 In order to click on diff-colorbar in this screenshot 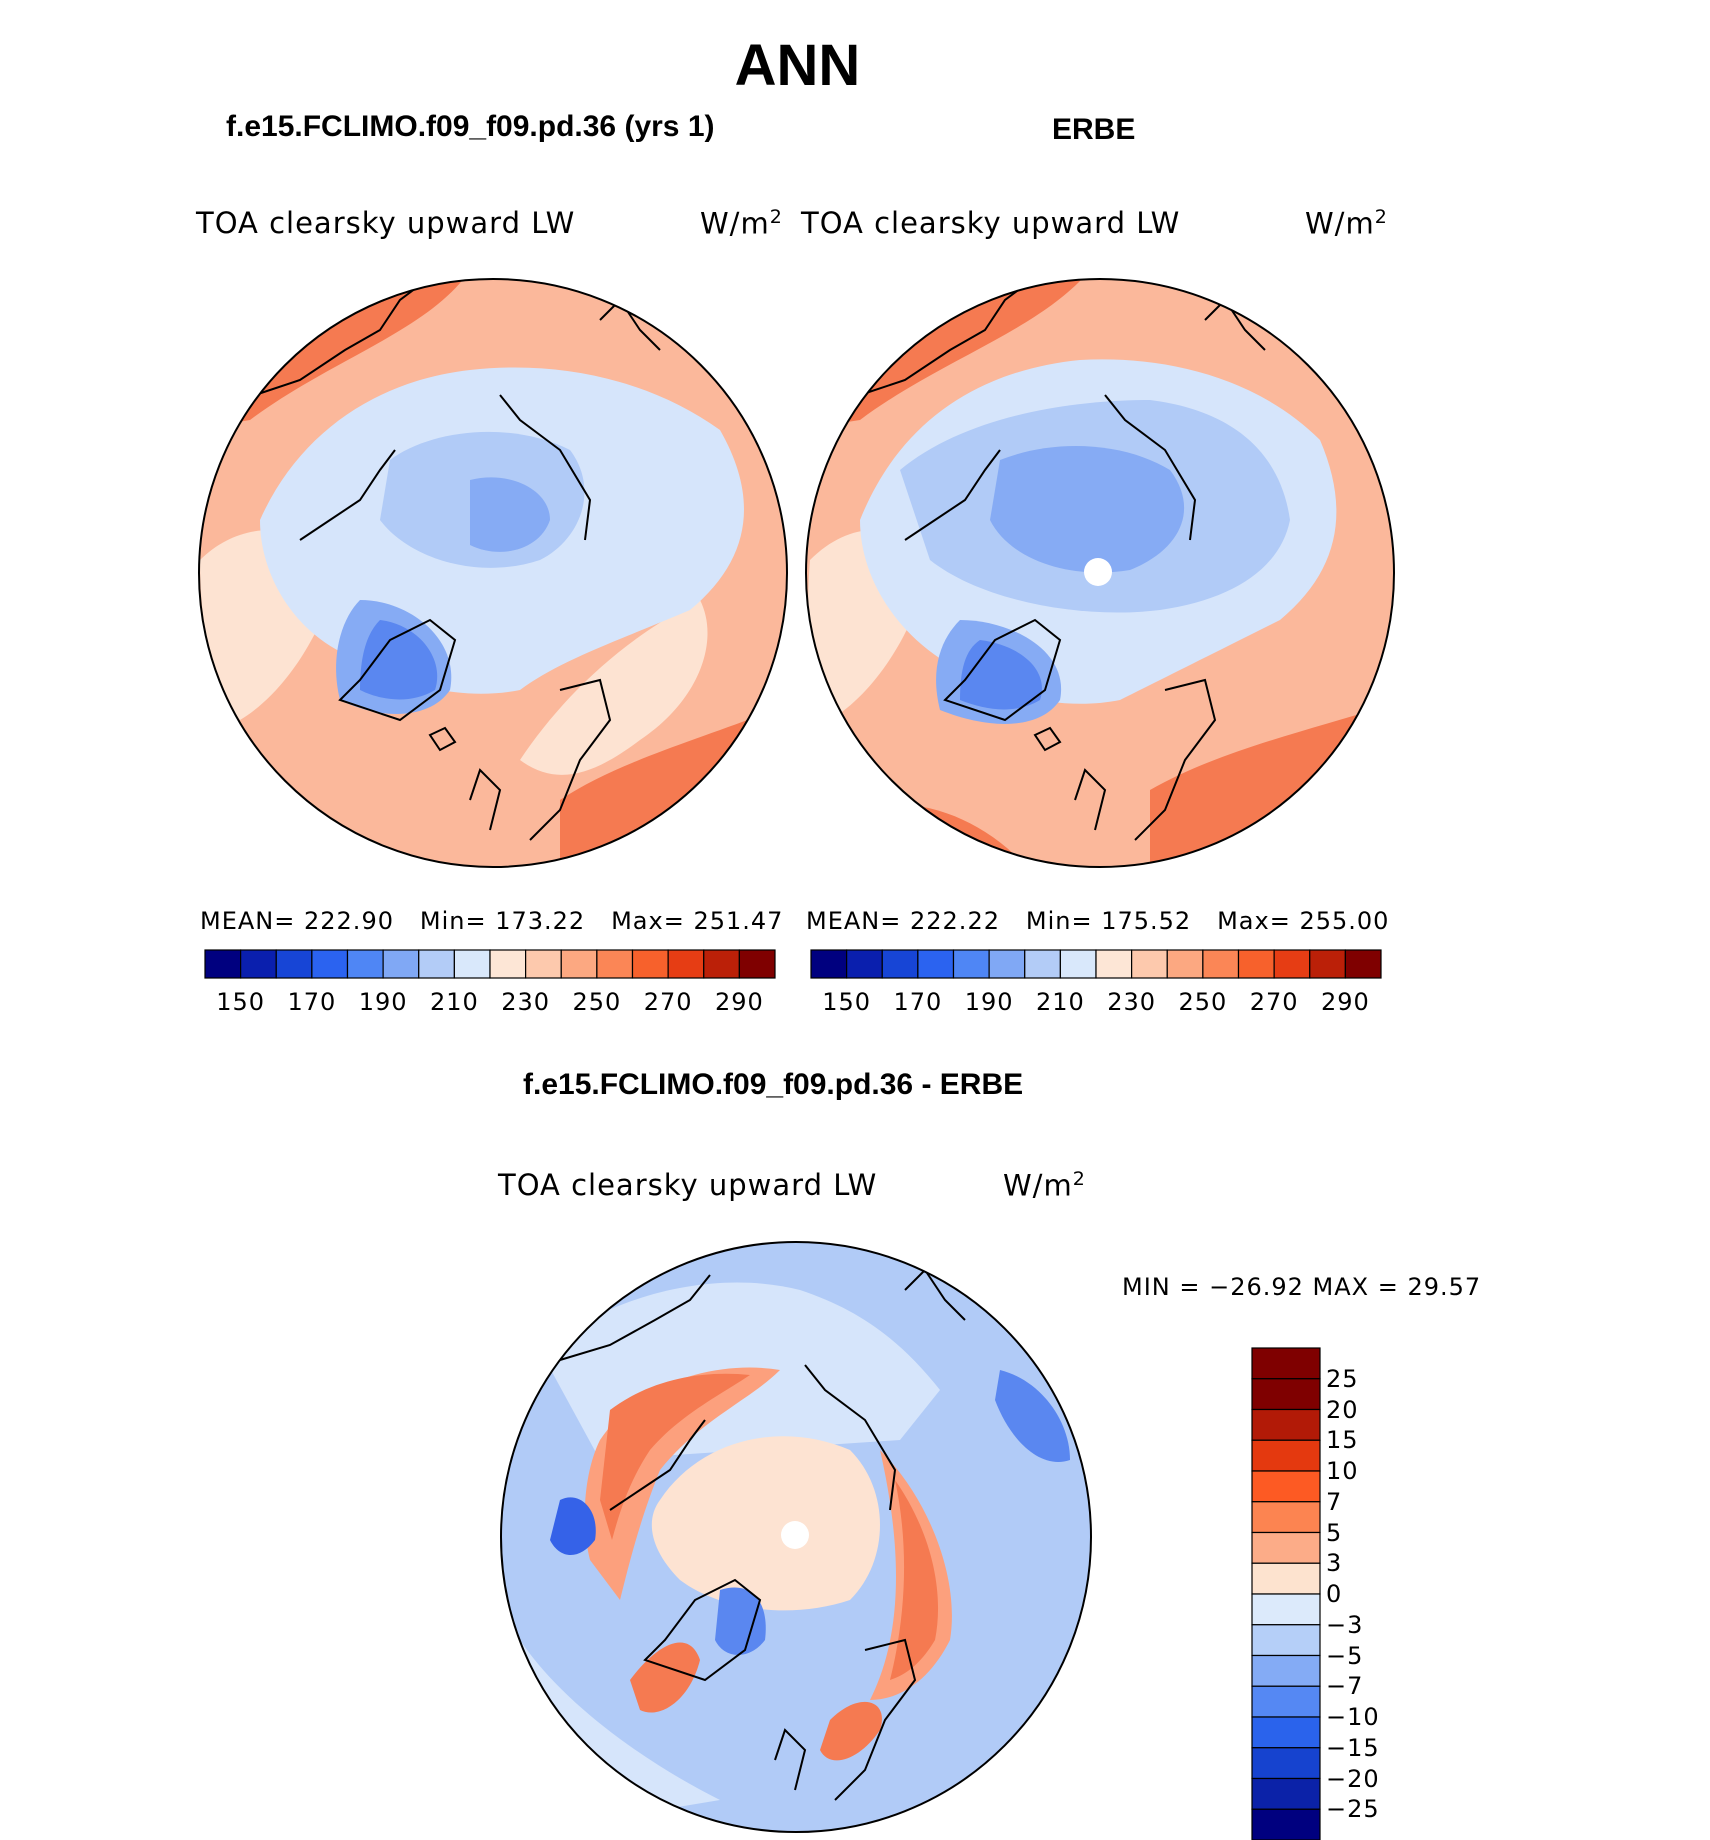, I will do `click(1286, 1593)`.